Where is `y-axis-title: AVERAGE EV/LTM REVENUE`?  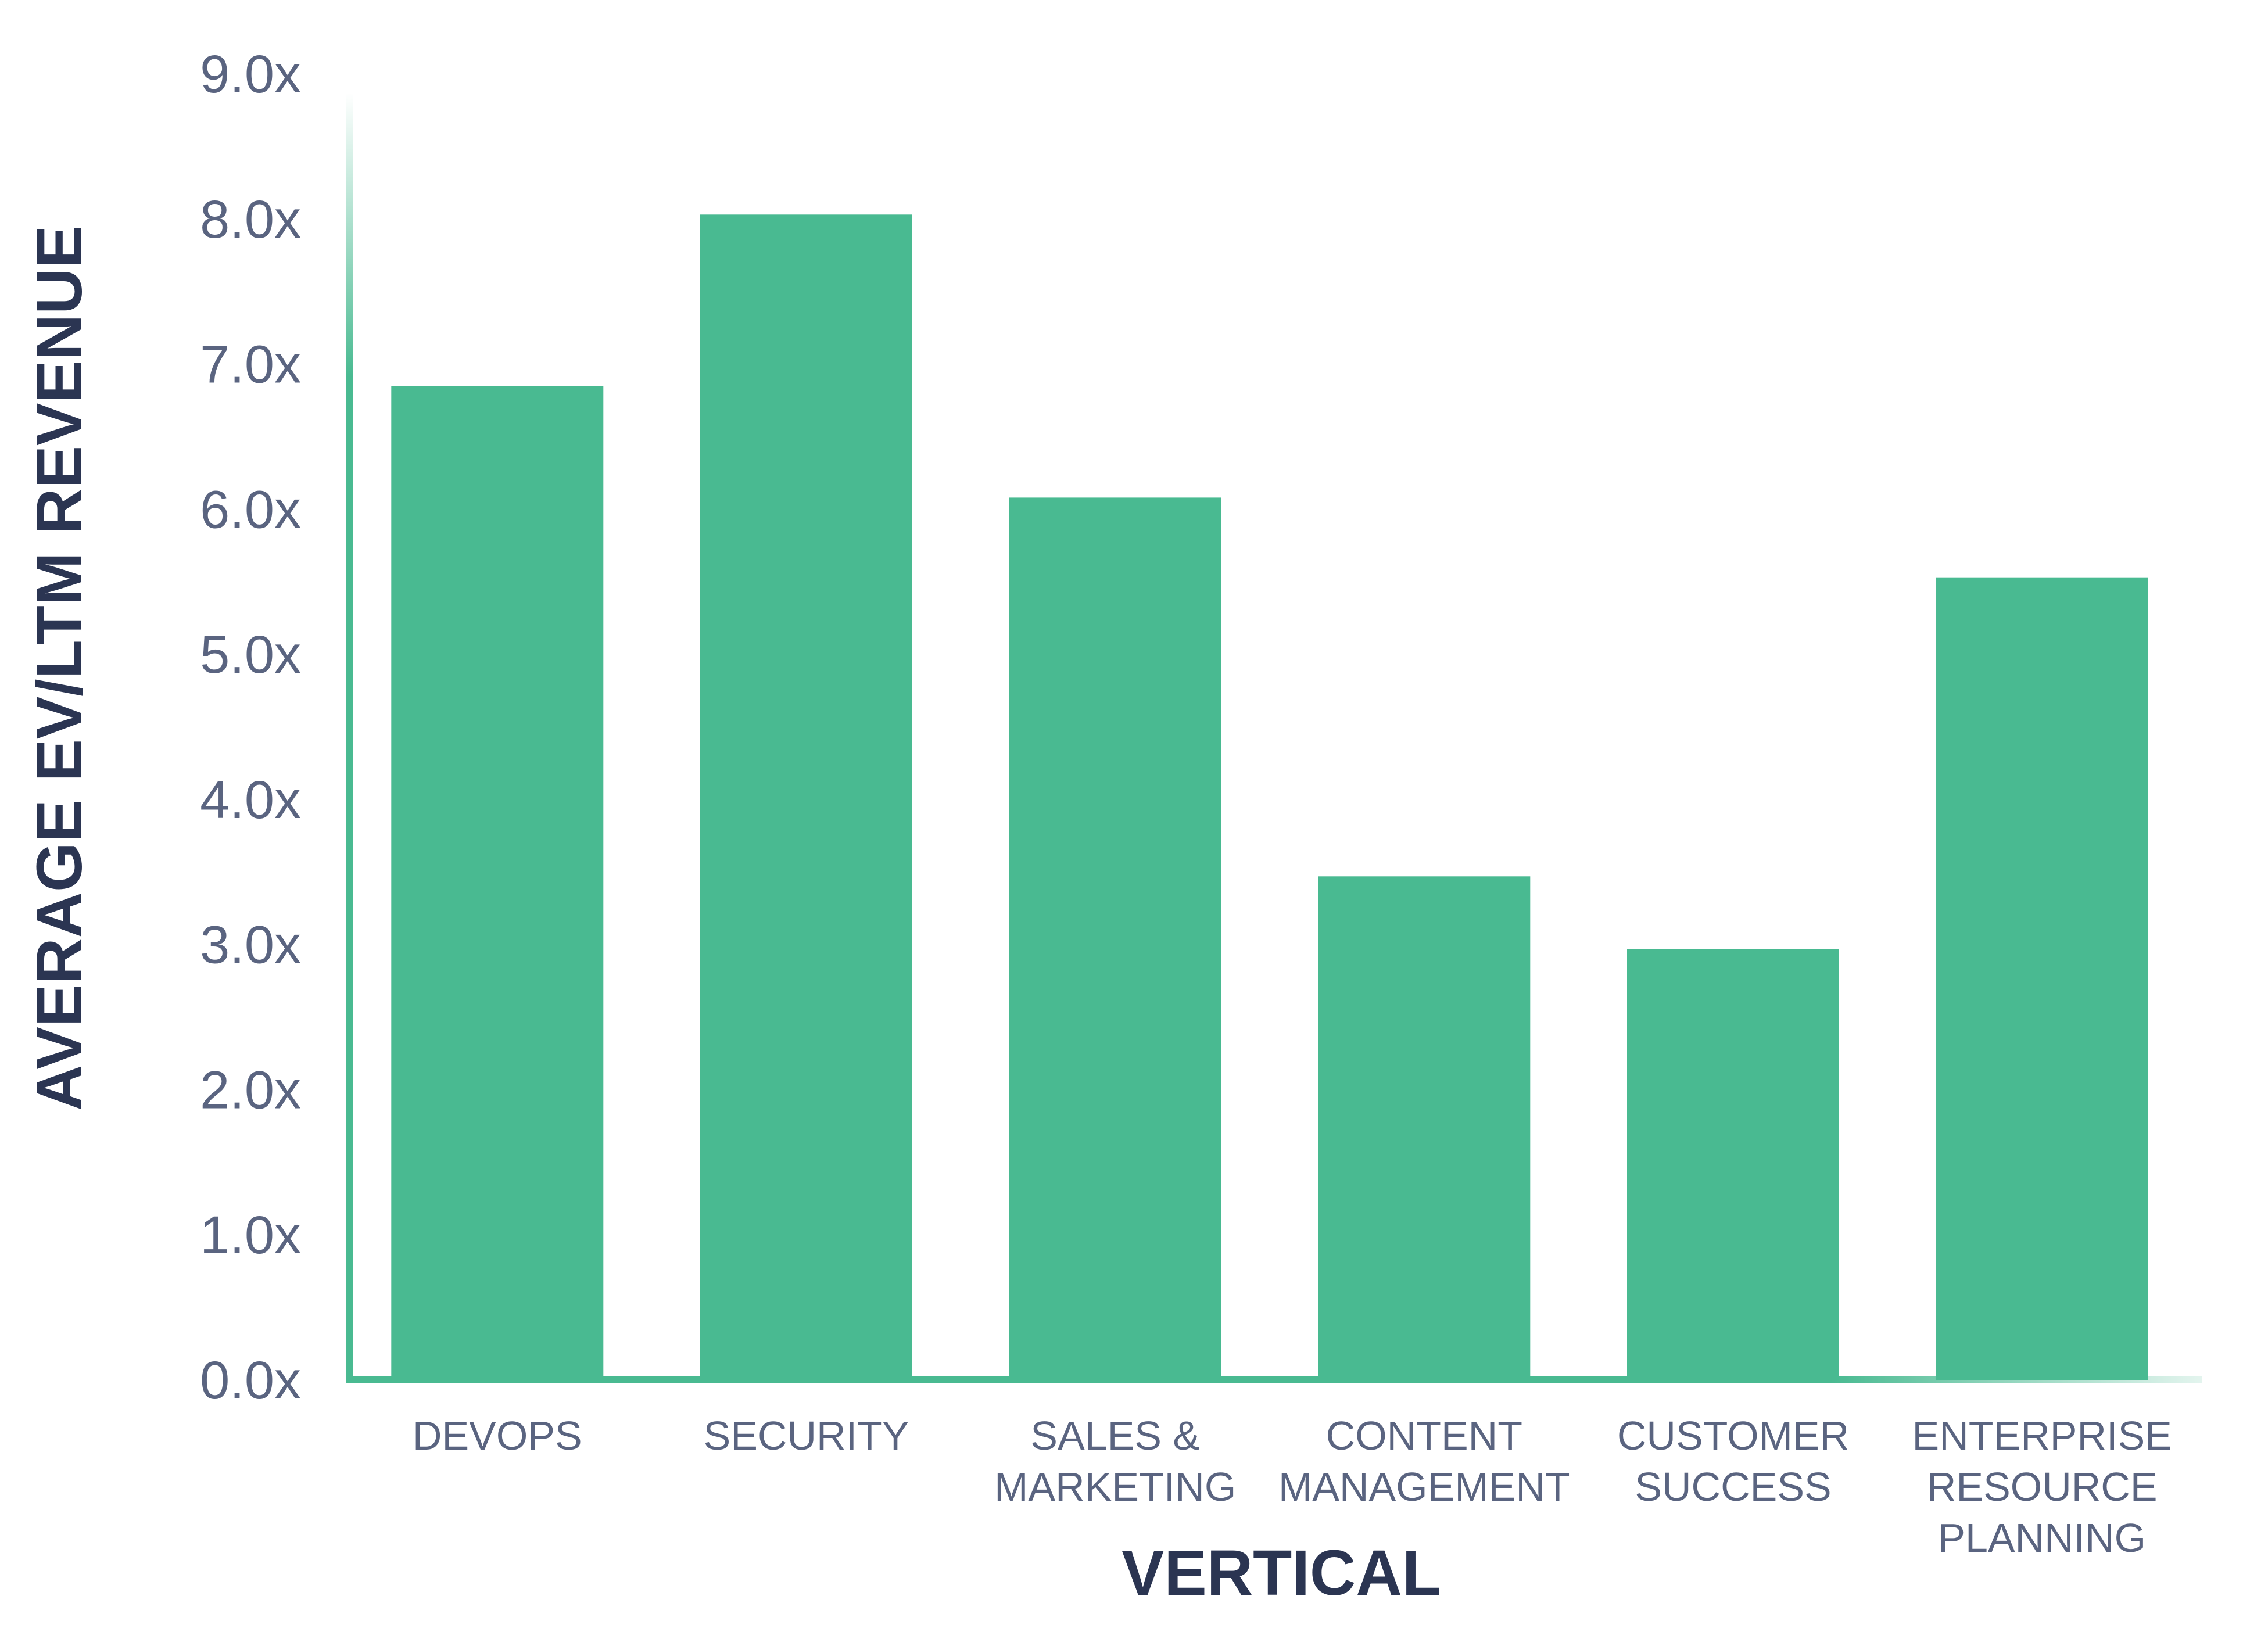
y-axis-title: AVERAGE EV/LTM REVENUE is located at coordinates (59, 668).